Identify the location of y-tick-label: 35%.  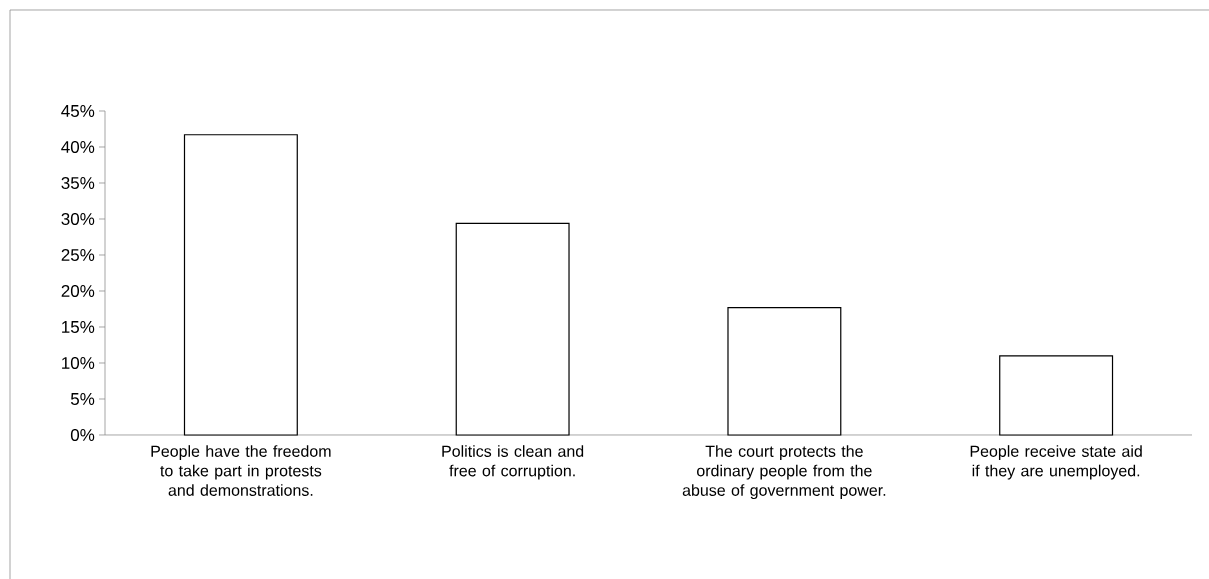
(78, 183).